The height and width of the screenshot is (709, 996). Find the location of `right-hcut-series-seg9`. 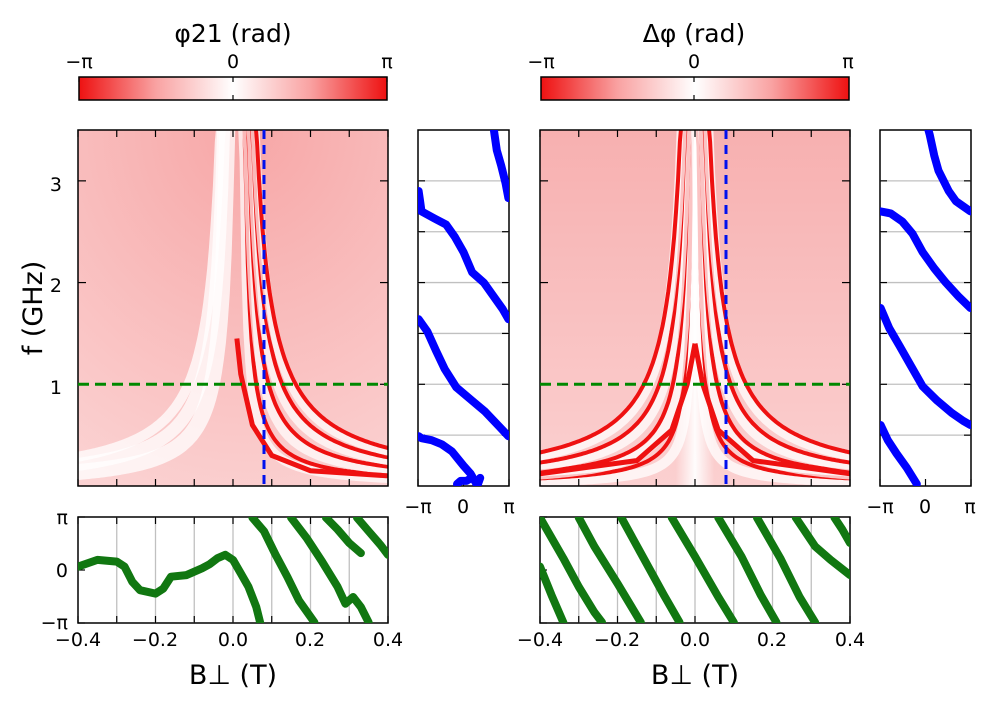

right-hcut-series-seg9 is located at coordinates (840, 532).